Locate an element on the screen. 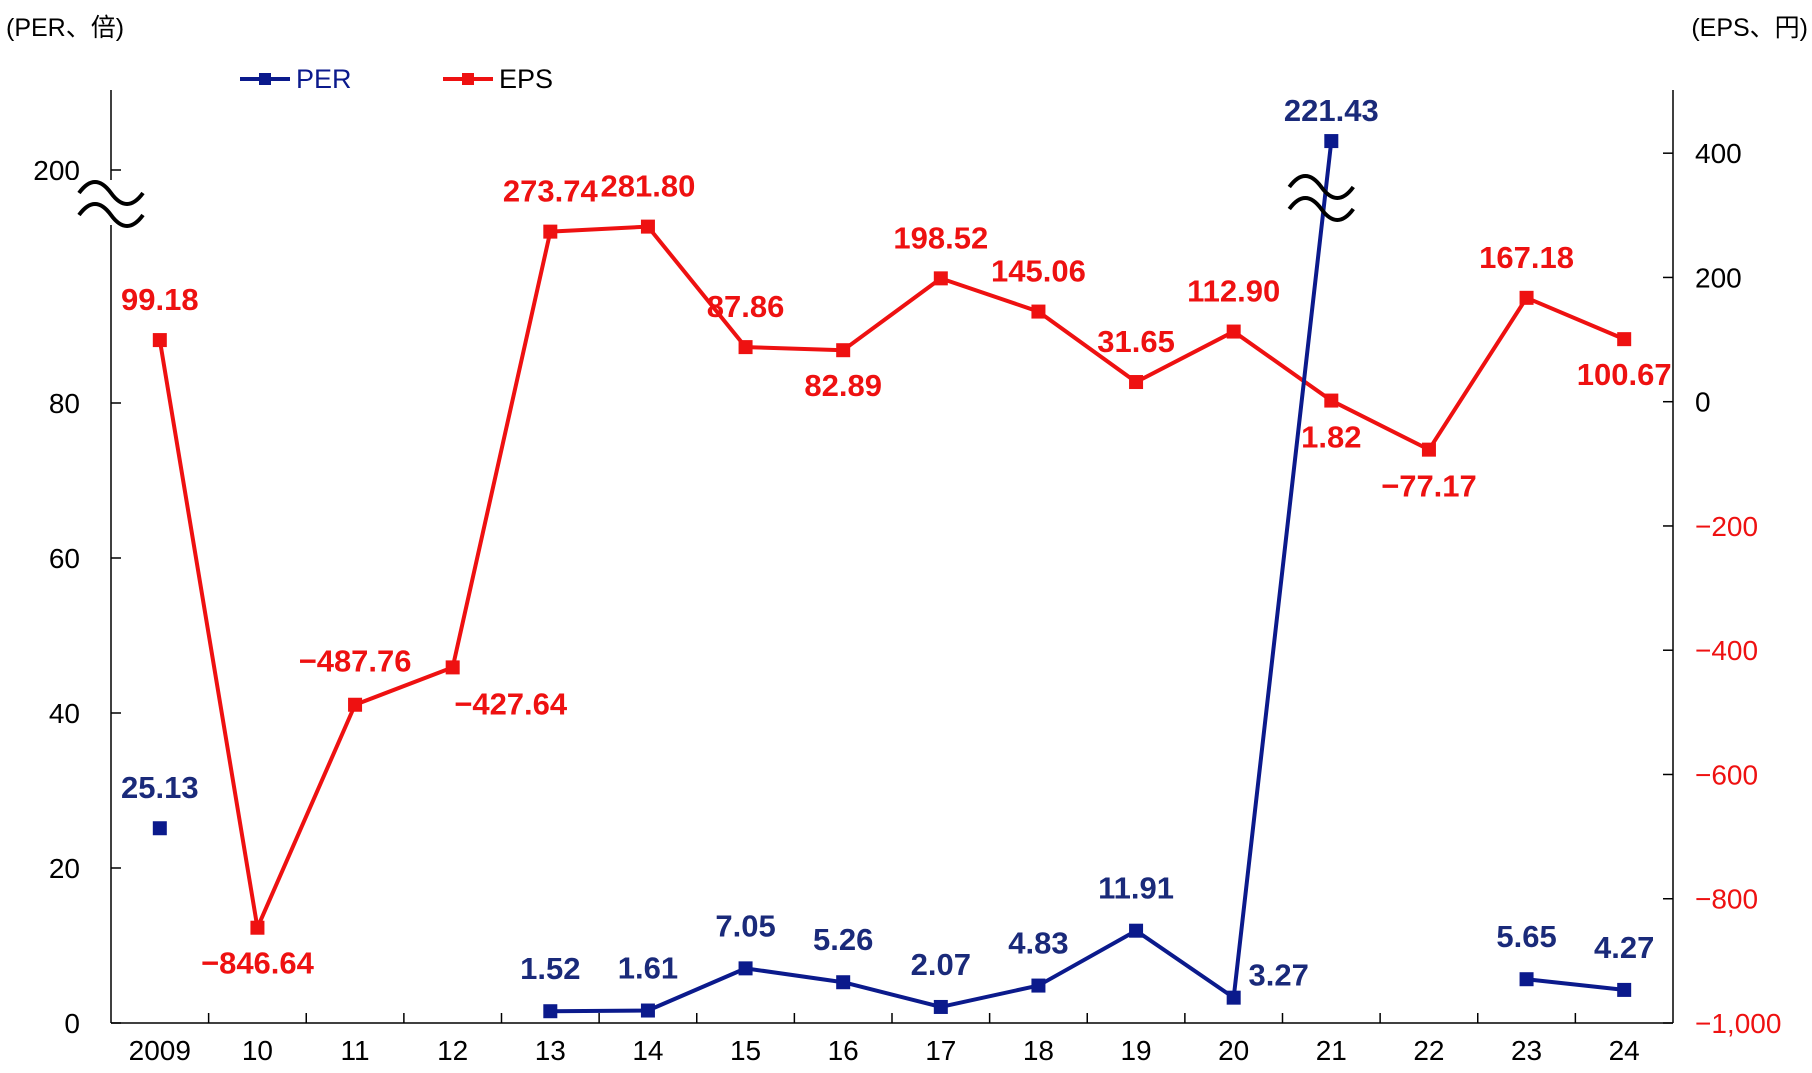  per-data-label: 7.05 is located at coordinates (745, 925).